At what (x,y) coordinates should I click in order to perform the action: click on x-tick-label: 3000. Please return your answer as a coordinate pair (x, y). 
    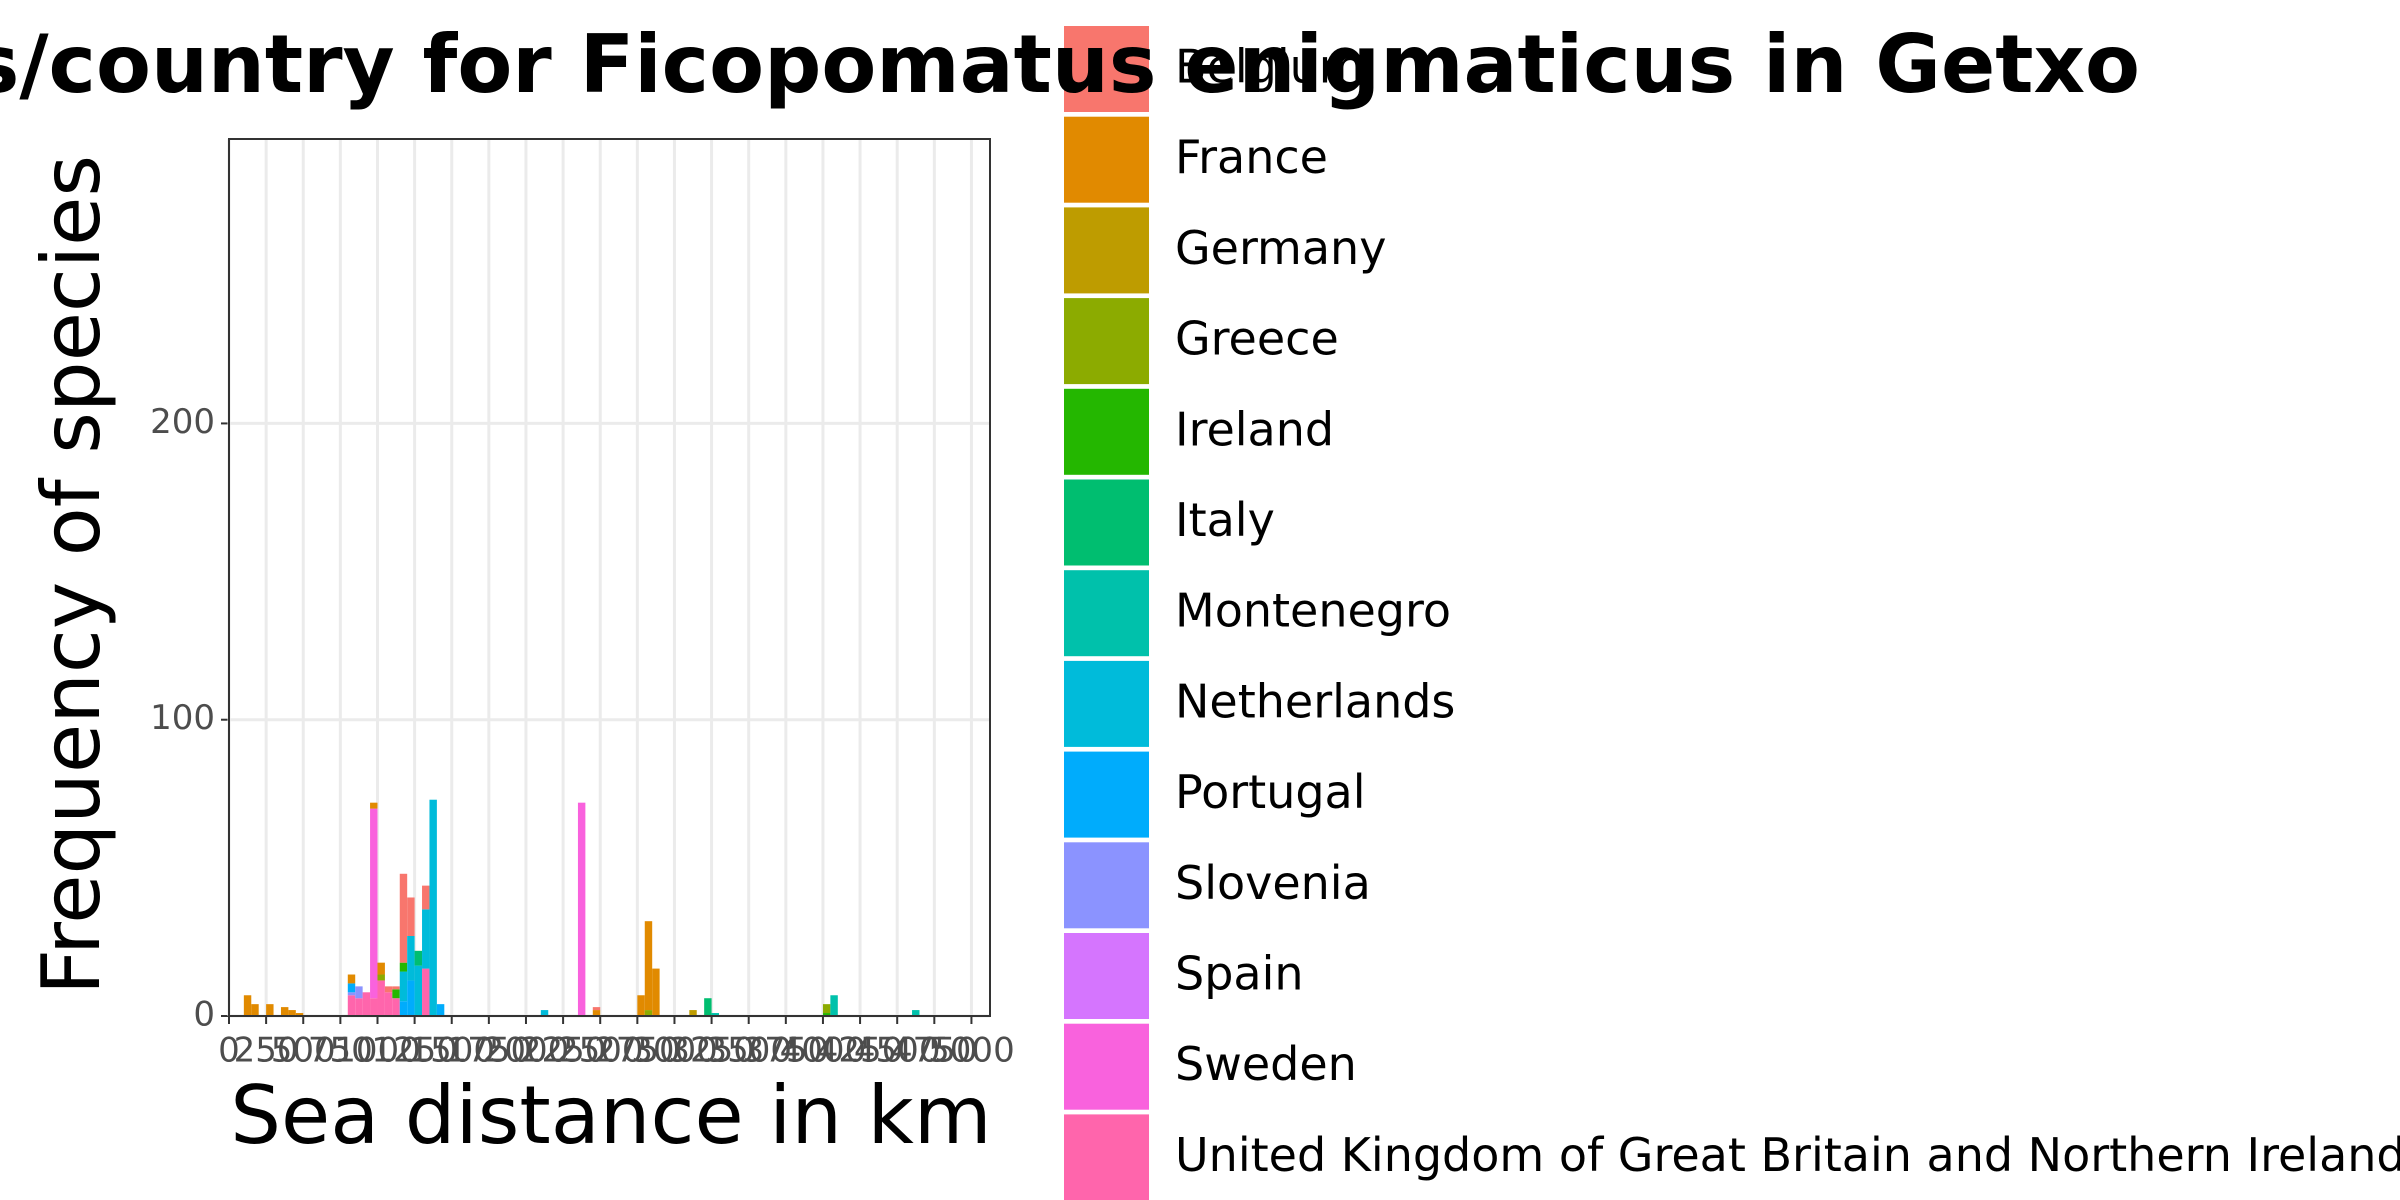
    Looking at the image, I should click on (674, 1051).